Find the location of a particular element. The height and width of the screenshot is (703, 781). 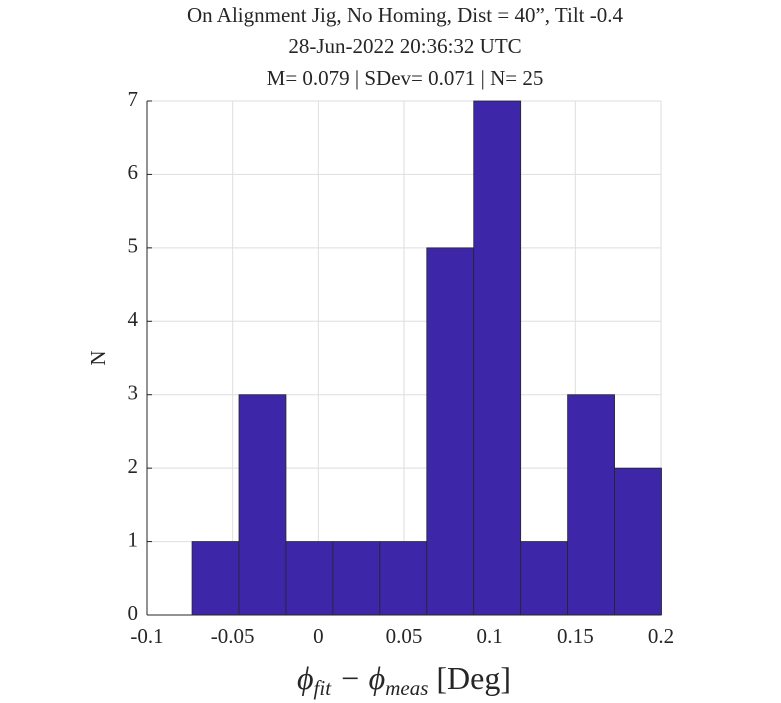

y-tick-label: 2 is located at coordinates (133, 466).